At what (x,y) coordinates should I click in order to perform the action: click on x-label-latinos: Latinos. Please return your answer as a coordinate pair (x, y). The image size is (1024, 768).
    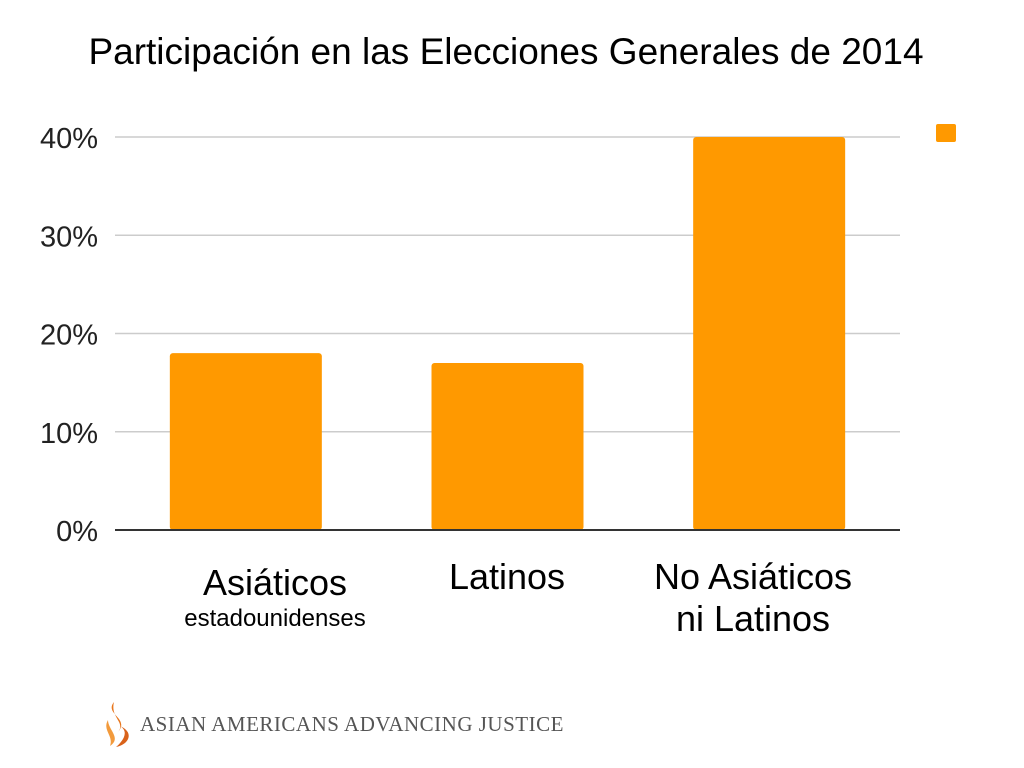
    Looking at the image, I should click on (507, 577).